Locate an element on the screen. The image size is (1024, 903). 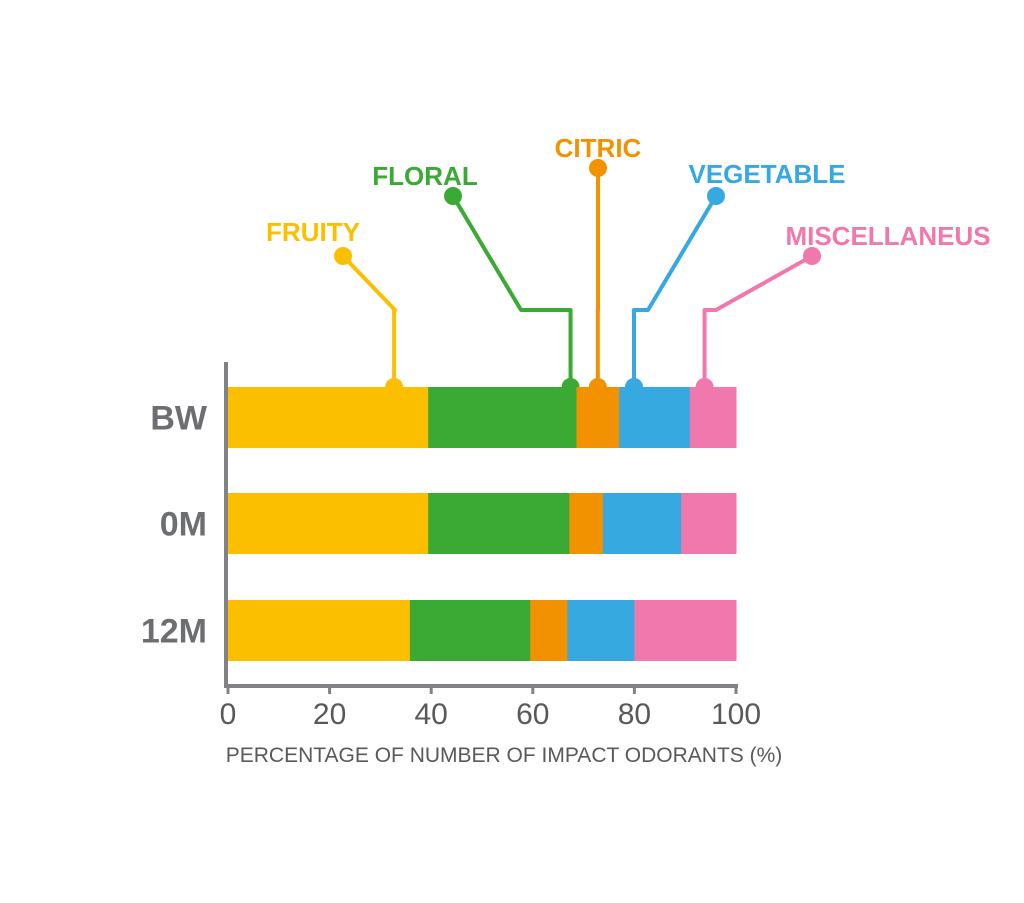
bar-12m-miscellaneus is located at coordinates (685, 630).